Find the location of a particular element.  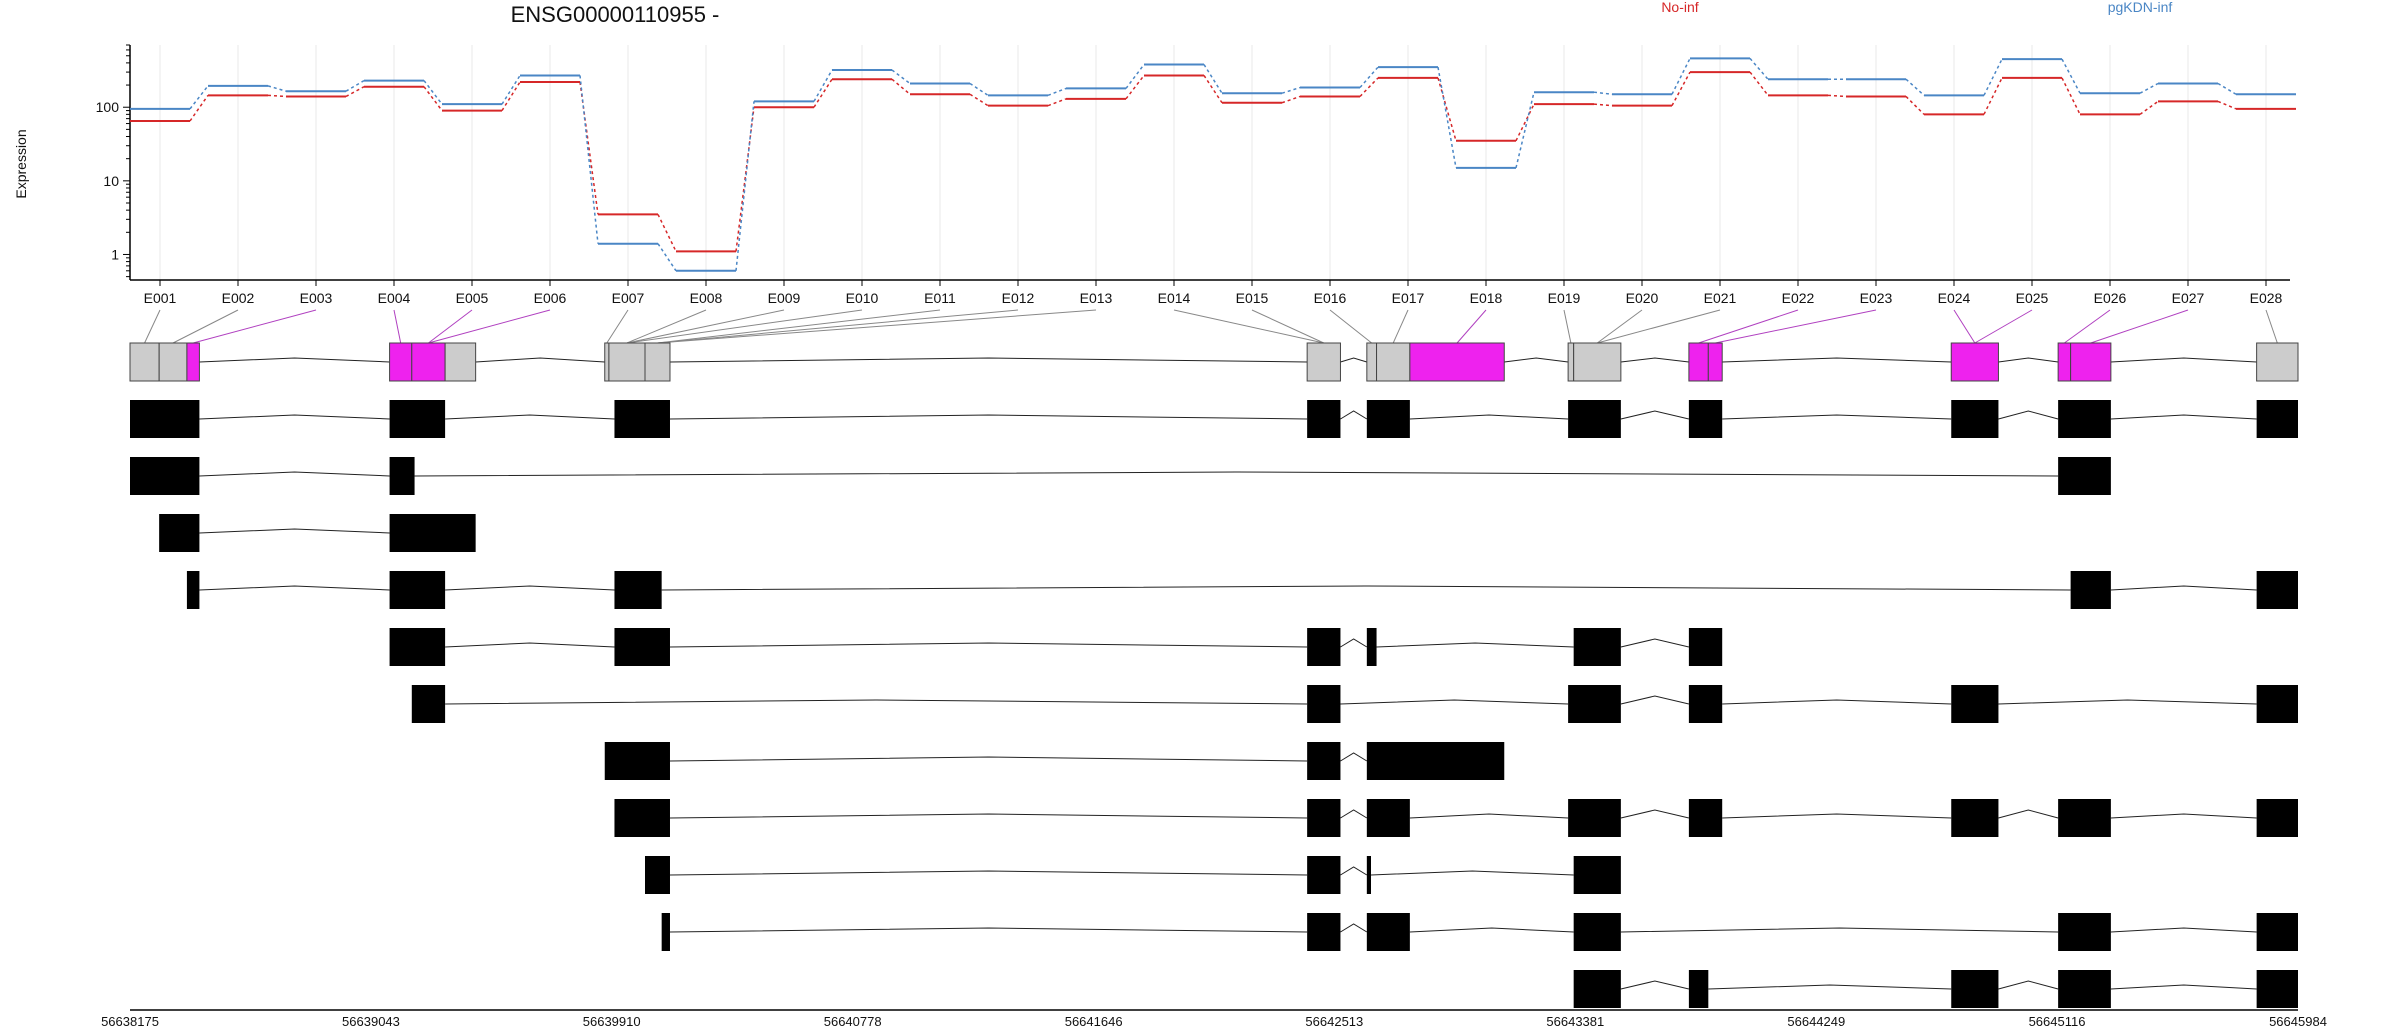

exon-label: E006 is located at coordinates (550, 298).